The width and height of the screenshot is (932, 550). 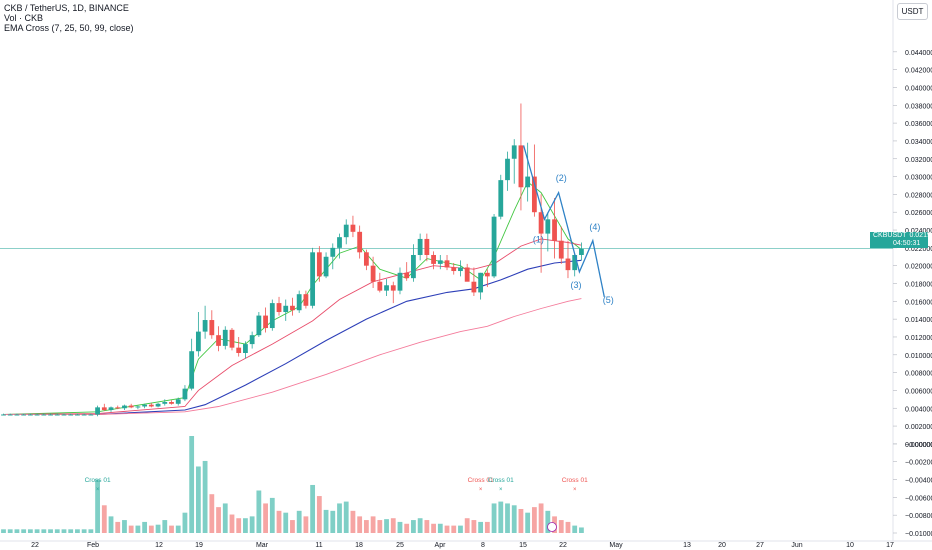 What do you see at coordinates (483, 545) in the screenshot?
I see `x-tick-label: 8` at bounding box center [483, 545].